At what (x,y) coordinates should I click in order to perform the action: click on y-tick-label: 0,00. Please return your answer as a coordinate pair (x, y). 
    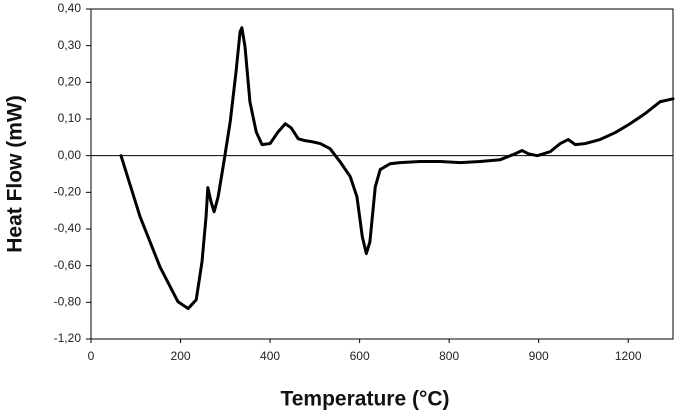
    Looking at the image, I should click on (70, 155).